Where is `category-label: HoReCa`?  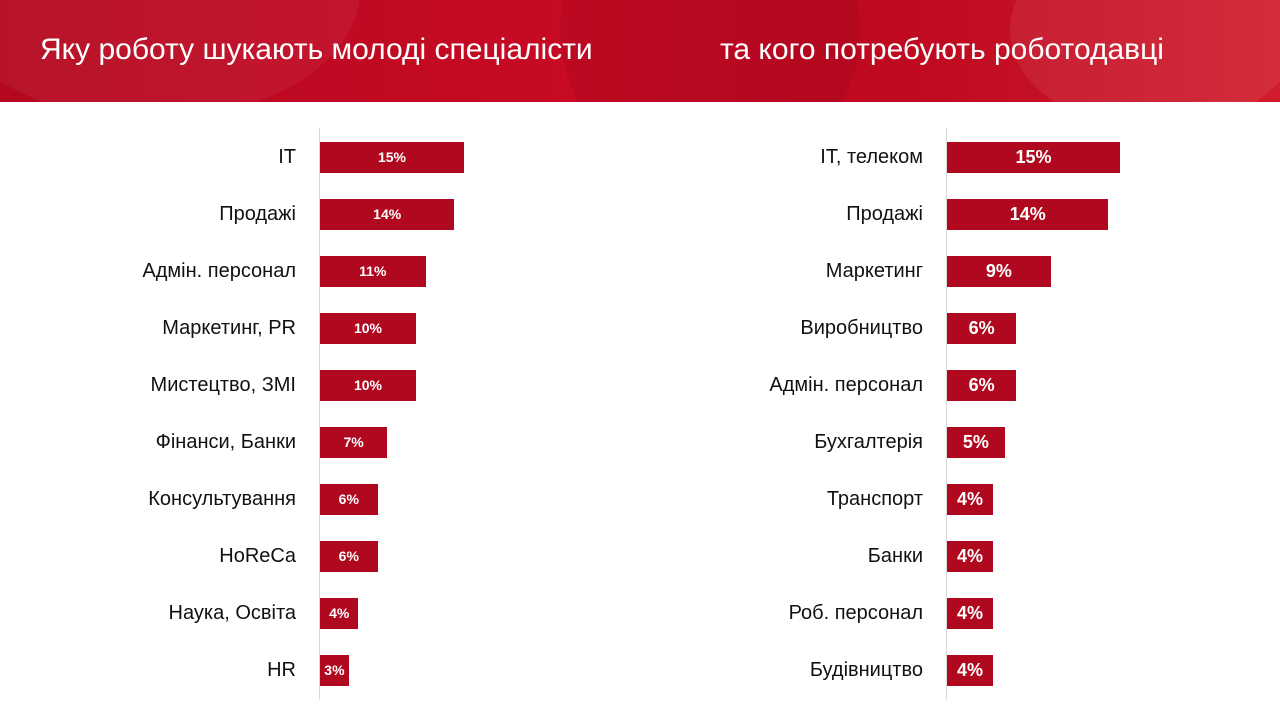 category-label: HoReCa is located at coordinates (257, 556).